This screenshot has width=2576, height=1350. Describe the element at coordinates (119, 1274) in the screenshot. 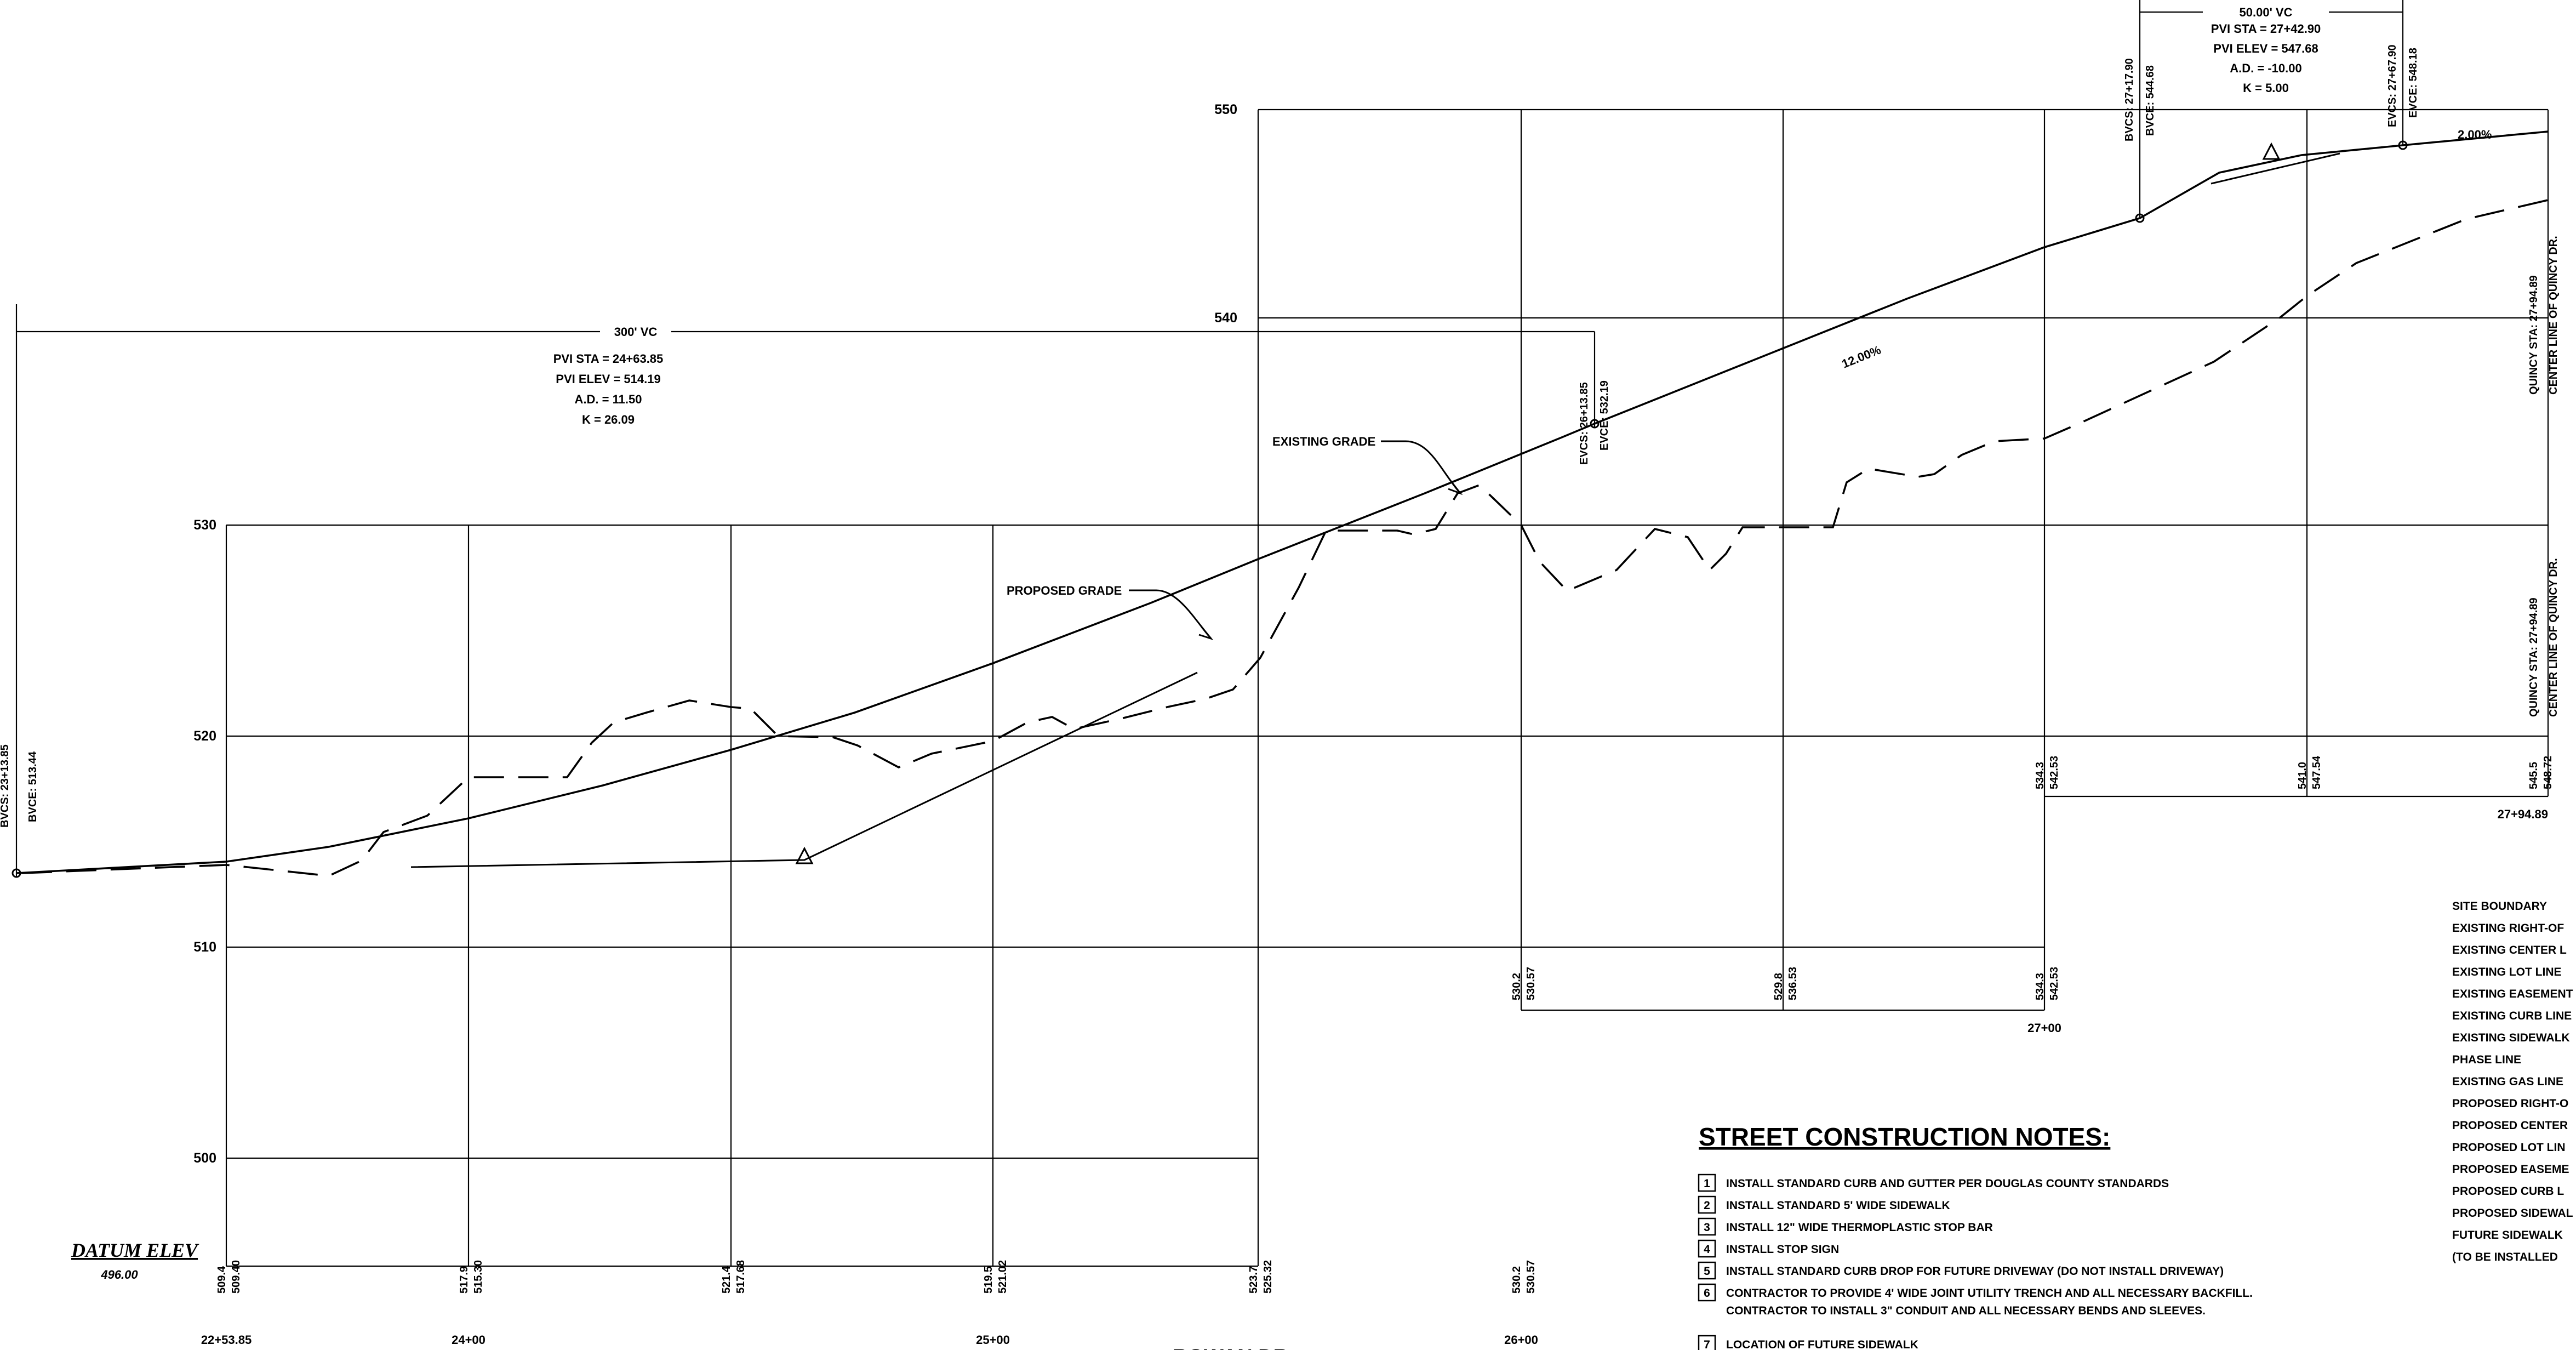

I see `datum-value: 496.00` at that location.